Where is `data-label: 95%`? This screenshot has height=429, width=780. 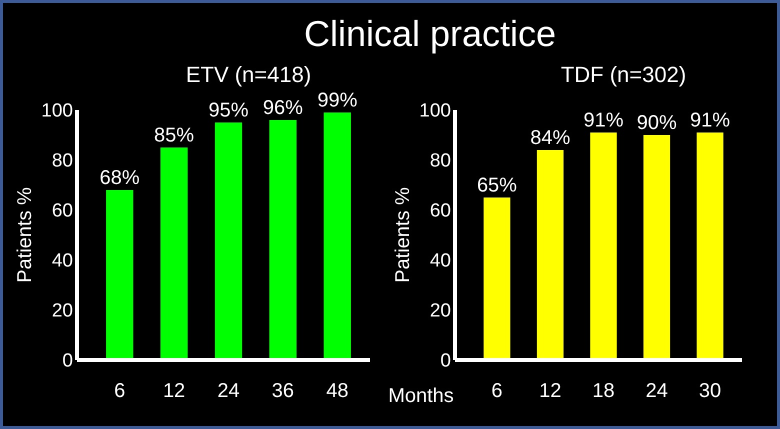 data-label: 95% is located at coordinates (228, 111).